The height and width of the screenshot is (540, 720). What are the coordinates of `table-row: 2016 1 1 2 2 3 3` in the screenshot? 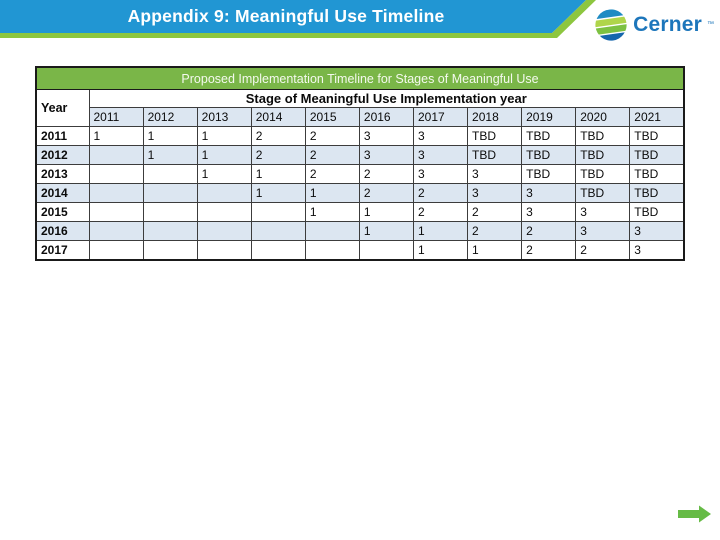 It's located at (360, 231).